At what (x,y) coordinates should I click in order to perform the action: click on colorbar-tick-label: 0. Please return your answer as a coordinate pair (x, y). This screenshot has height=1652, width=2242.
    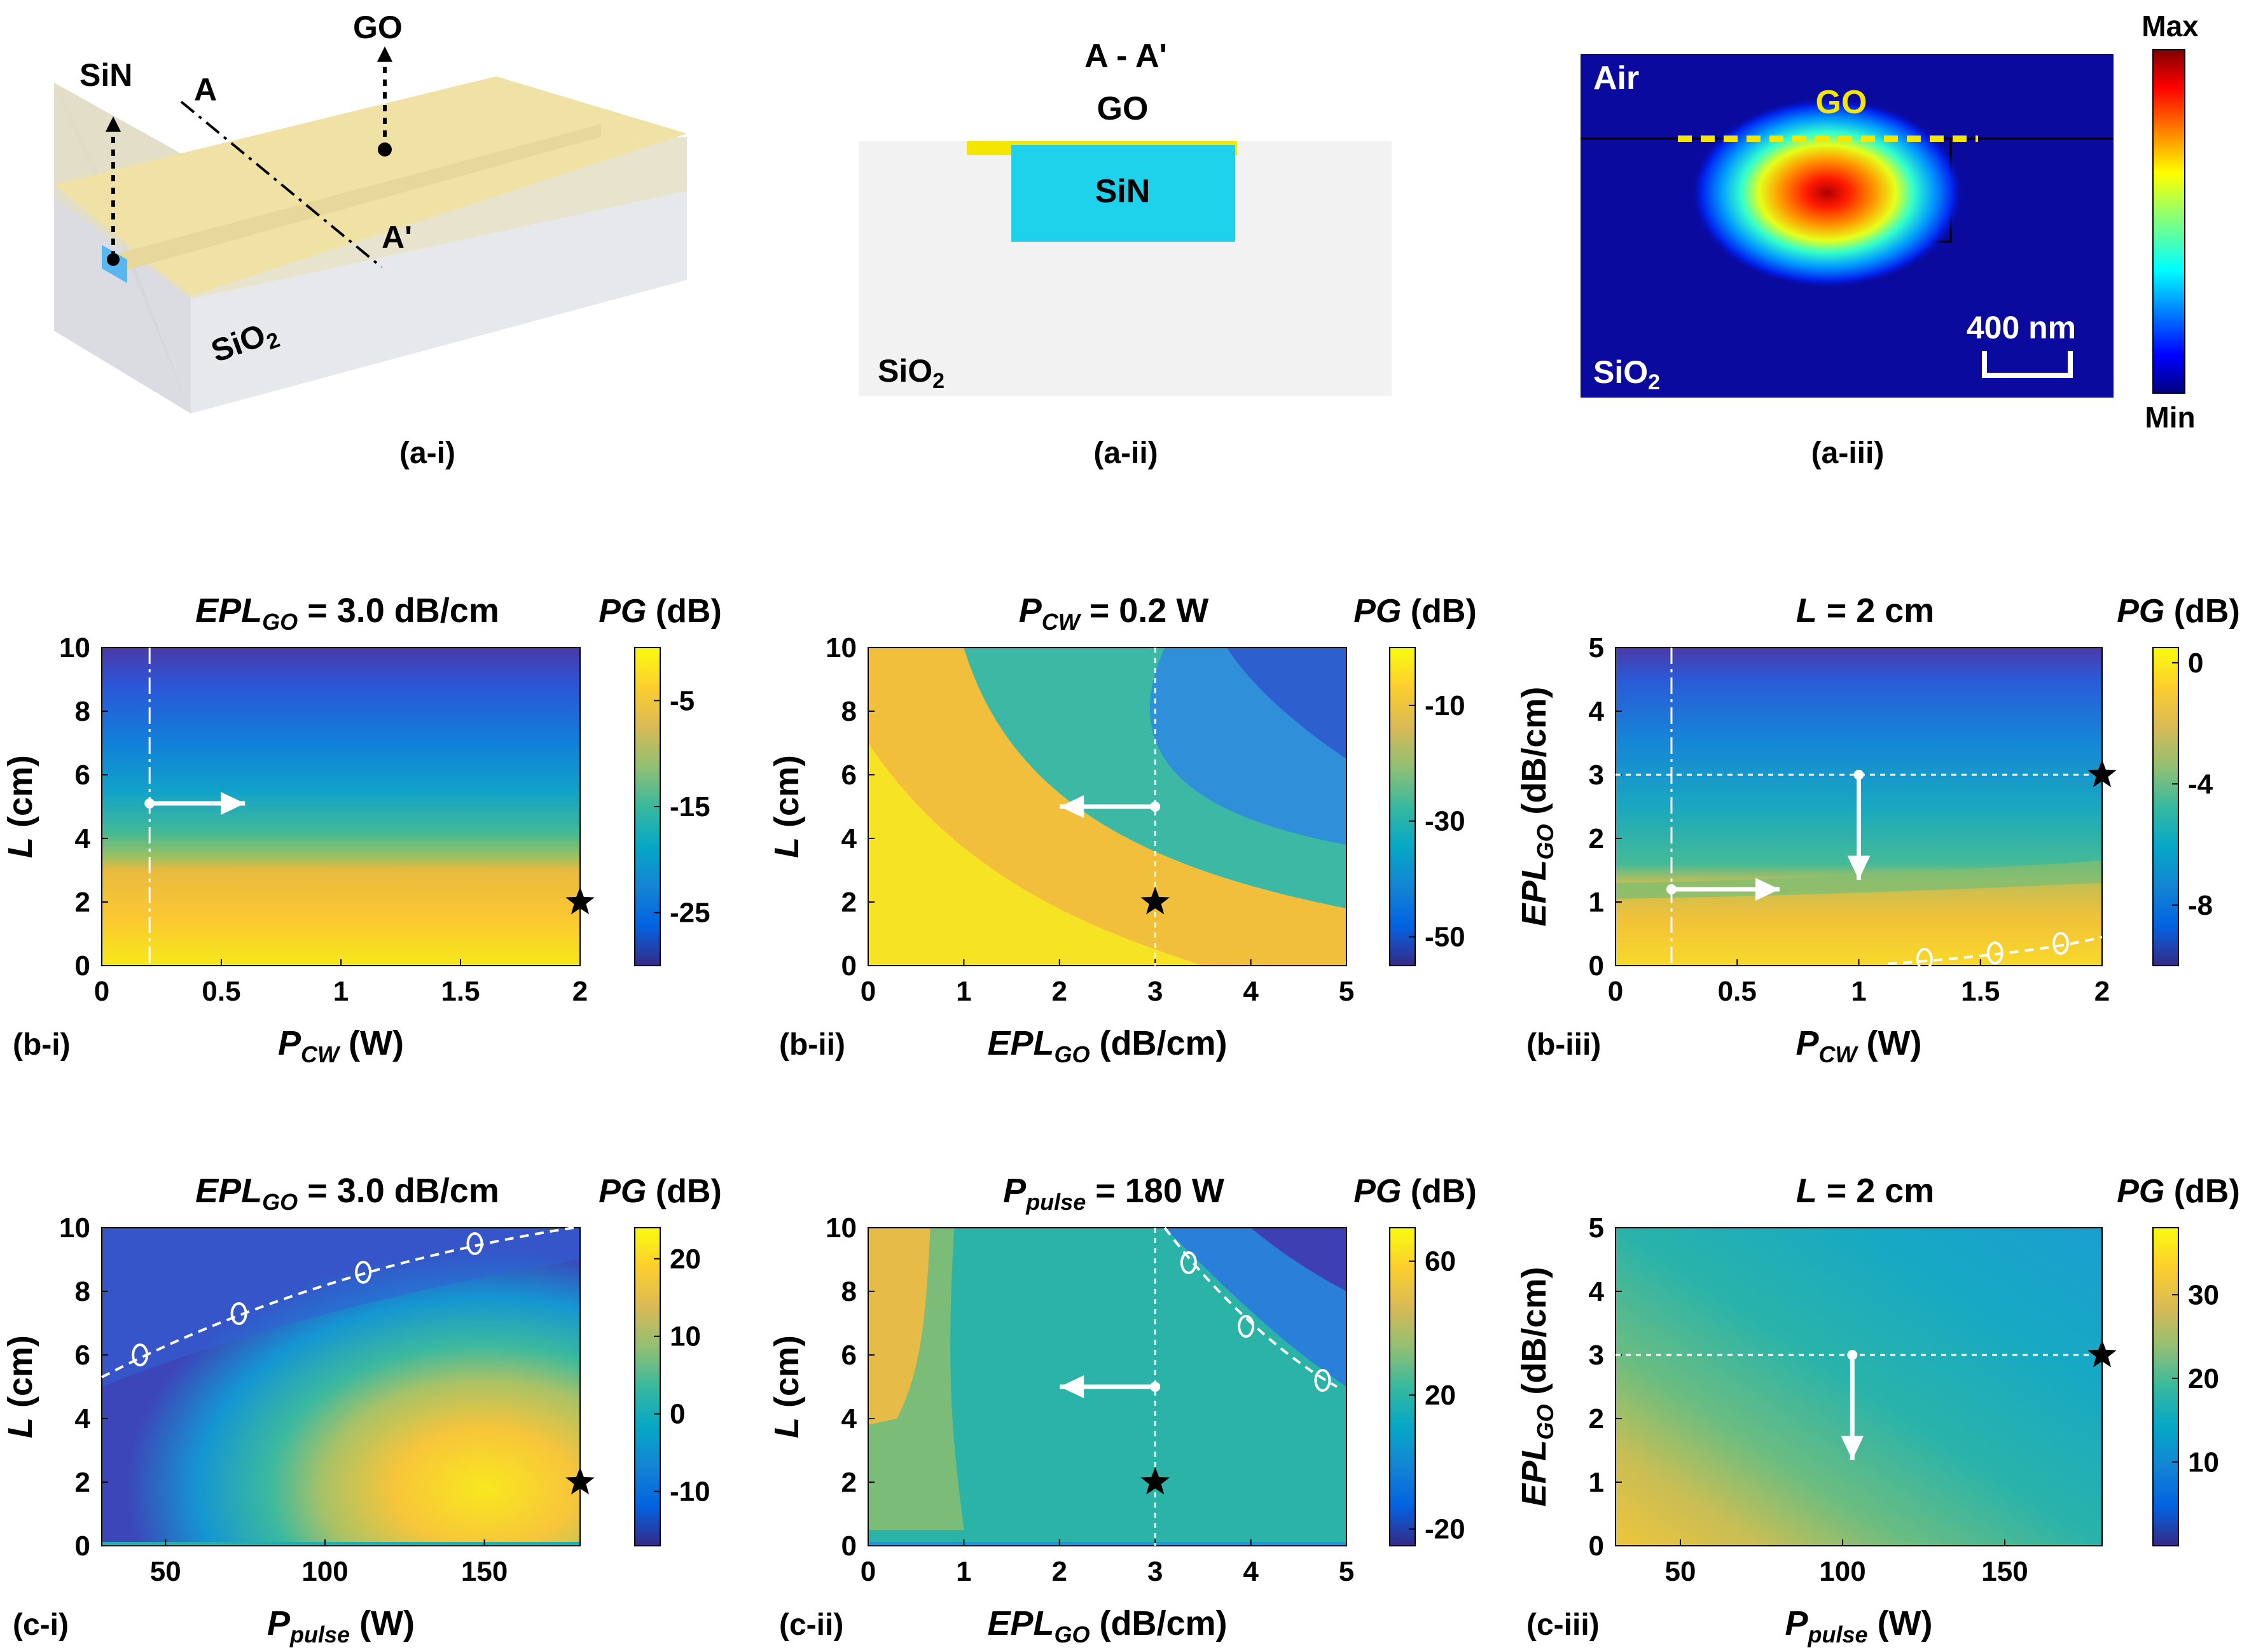
    Looking at the image, I should click on (2195, 663).